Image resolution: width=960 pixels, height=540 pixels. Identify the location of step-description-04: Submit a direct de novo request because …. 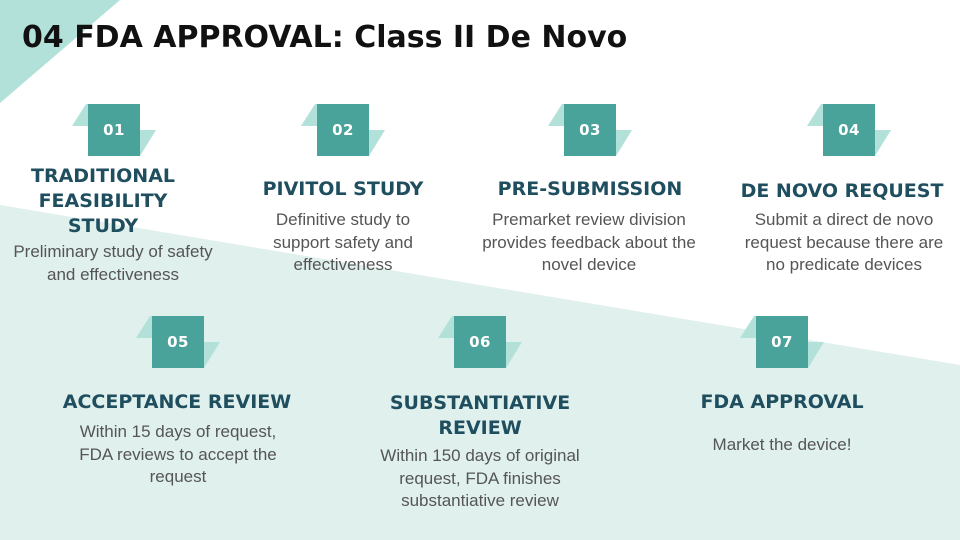
(844, 242).